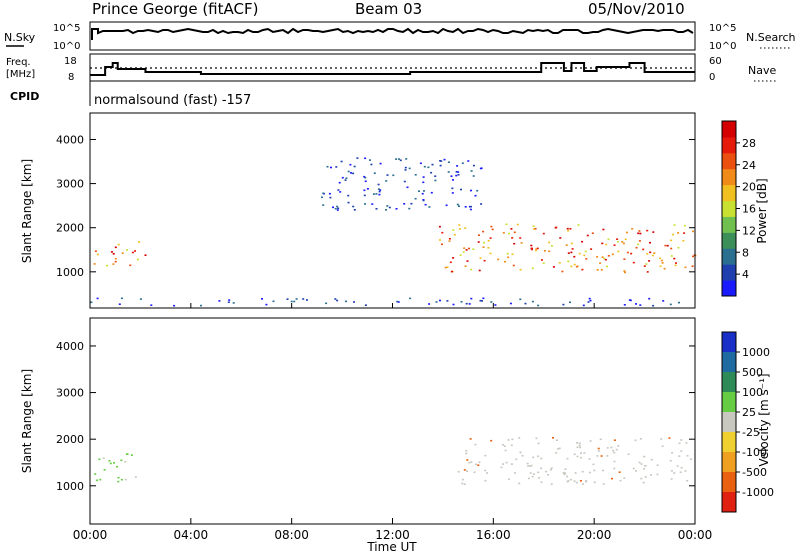 Image resolution: width=800 pixels, height=554 pixels. Describe the element at coordinates (70, 439) in the screenshot. I see `velocity-ytick-label-1: 2000` at that location.